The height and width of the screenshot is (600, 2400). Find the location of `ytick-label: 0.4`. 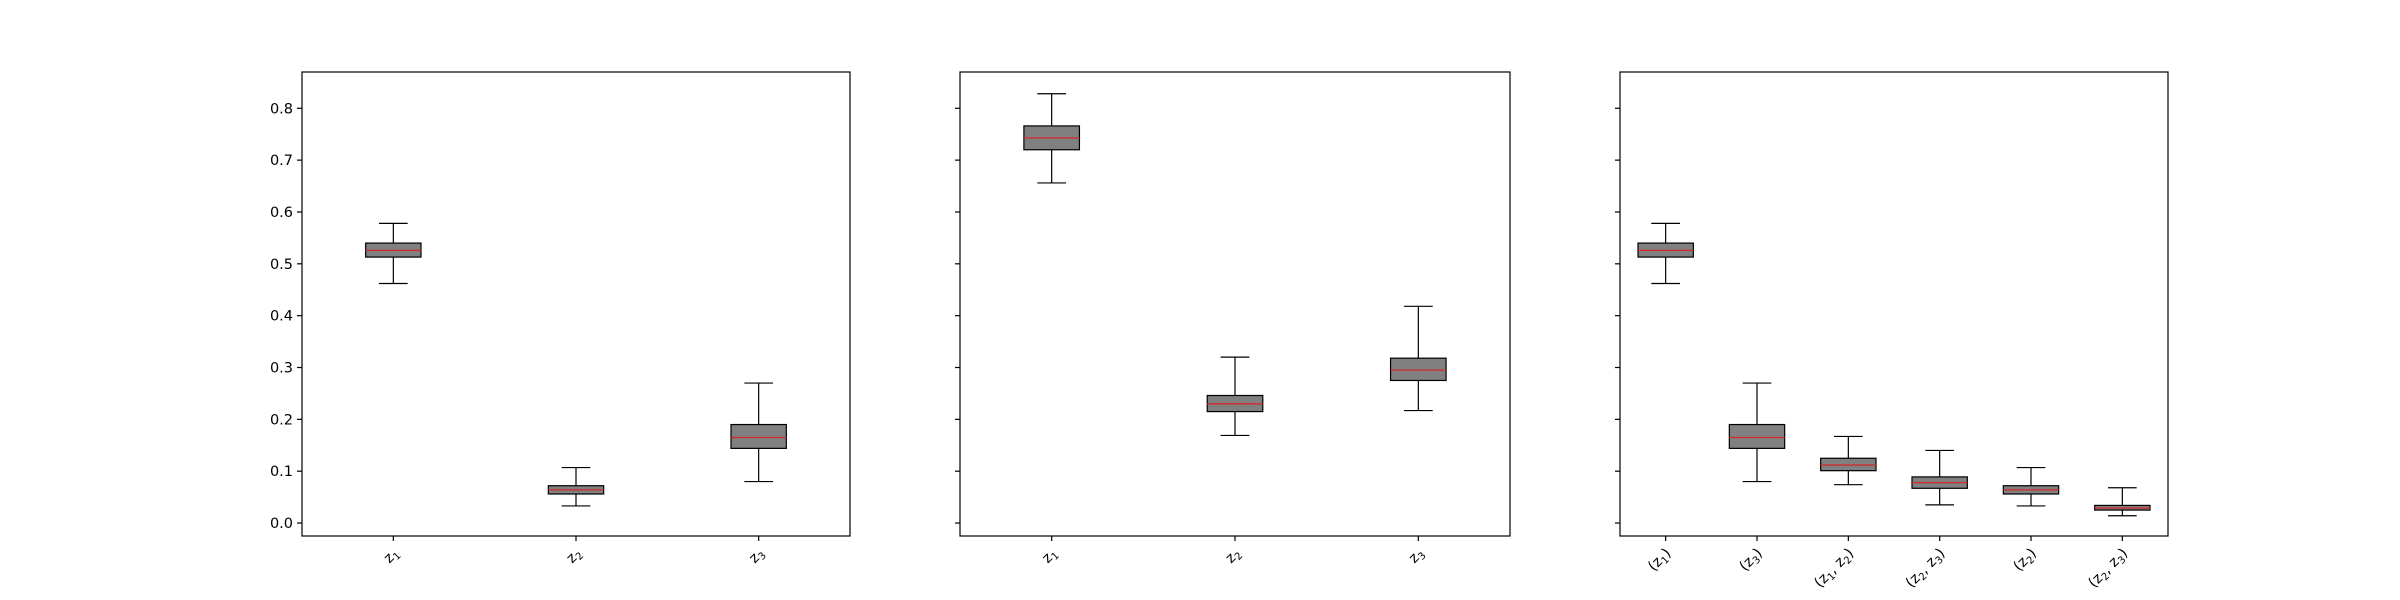

ytick-label: 0.4 is located at coordinates (281, 317).